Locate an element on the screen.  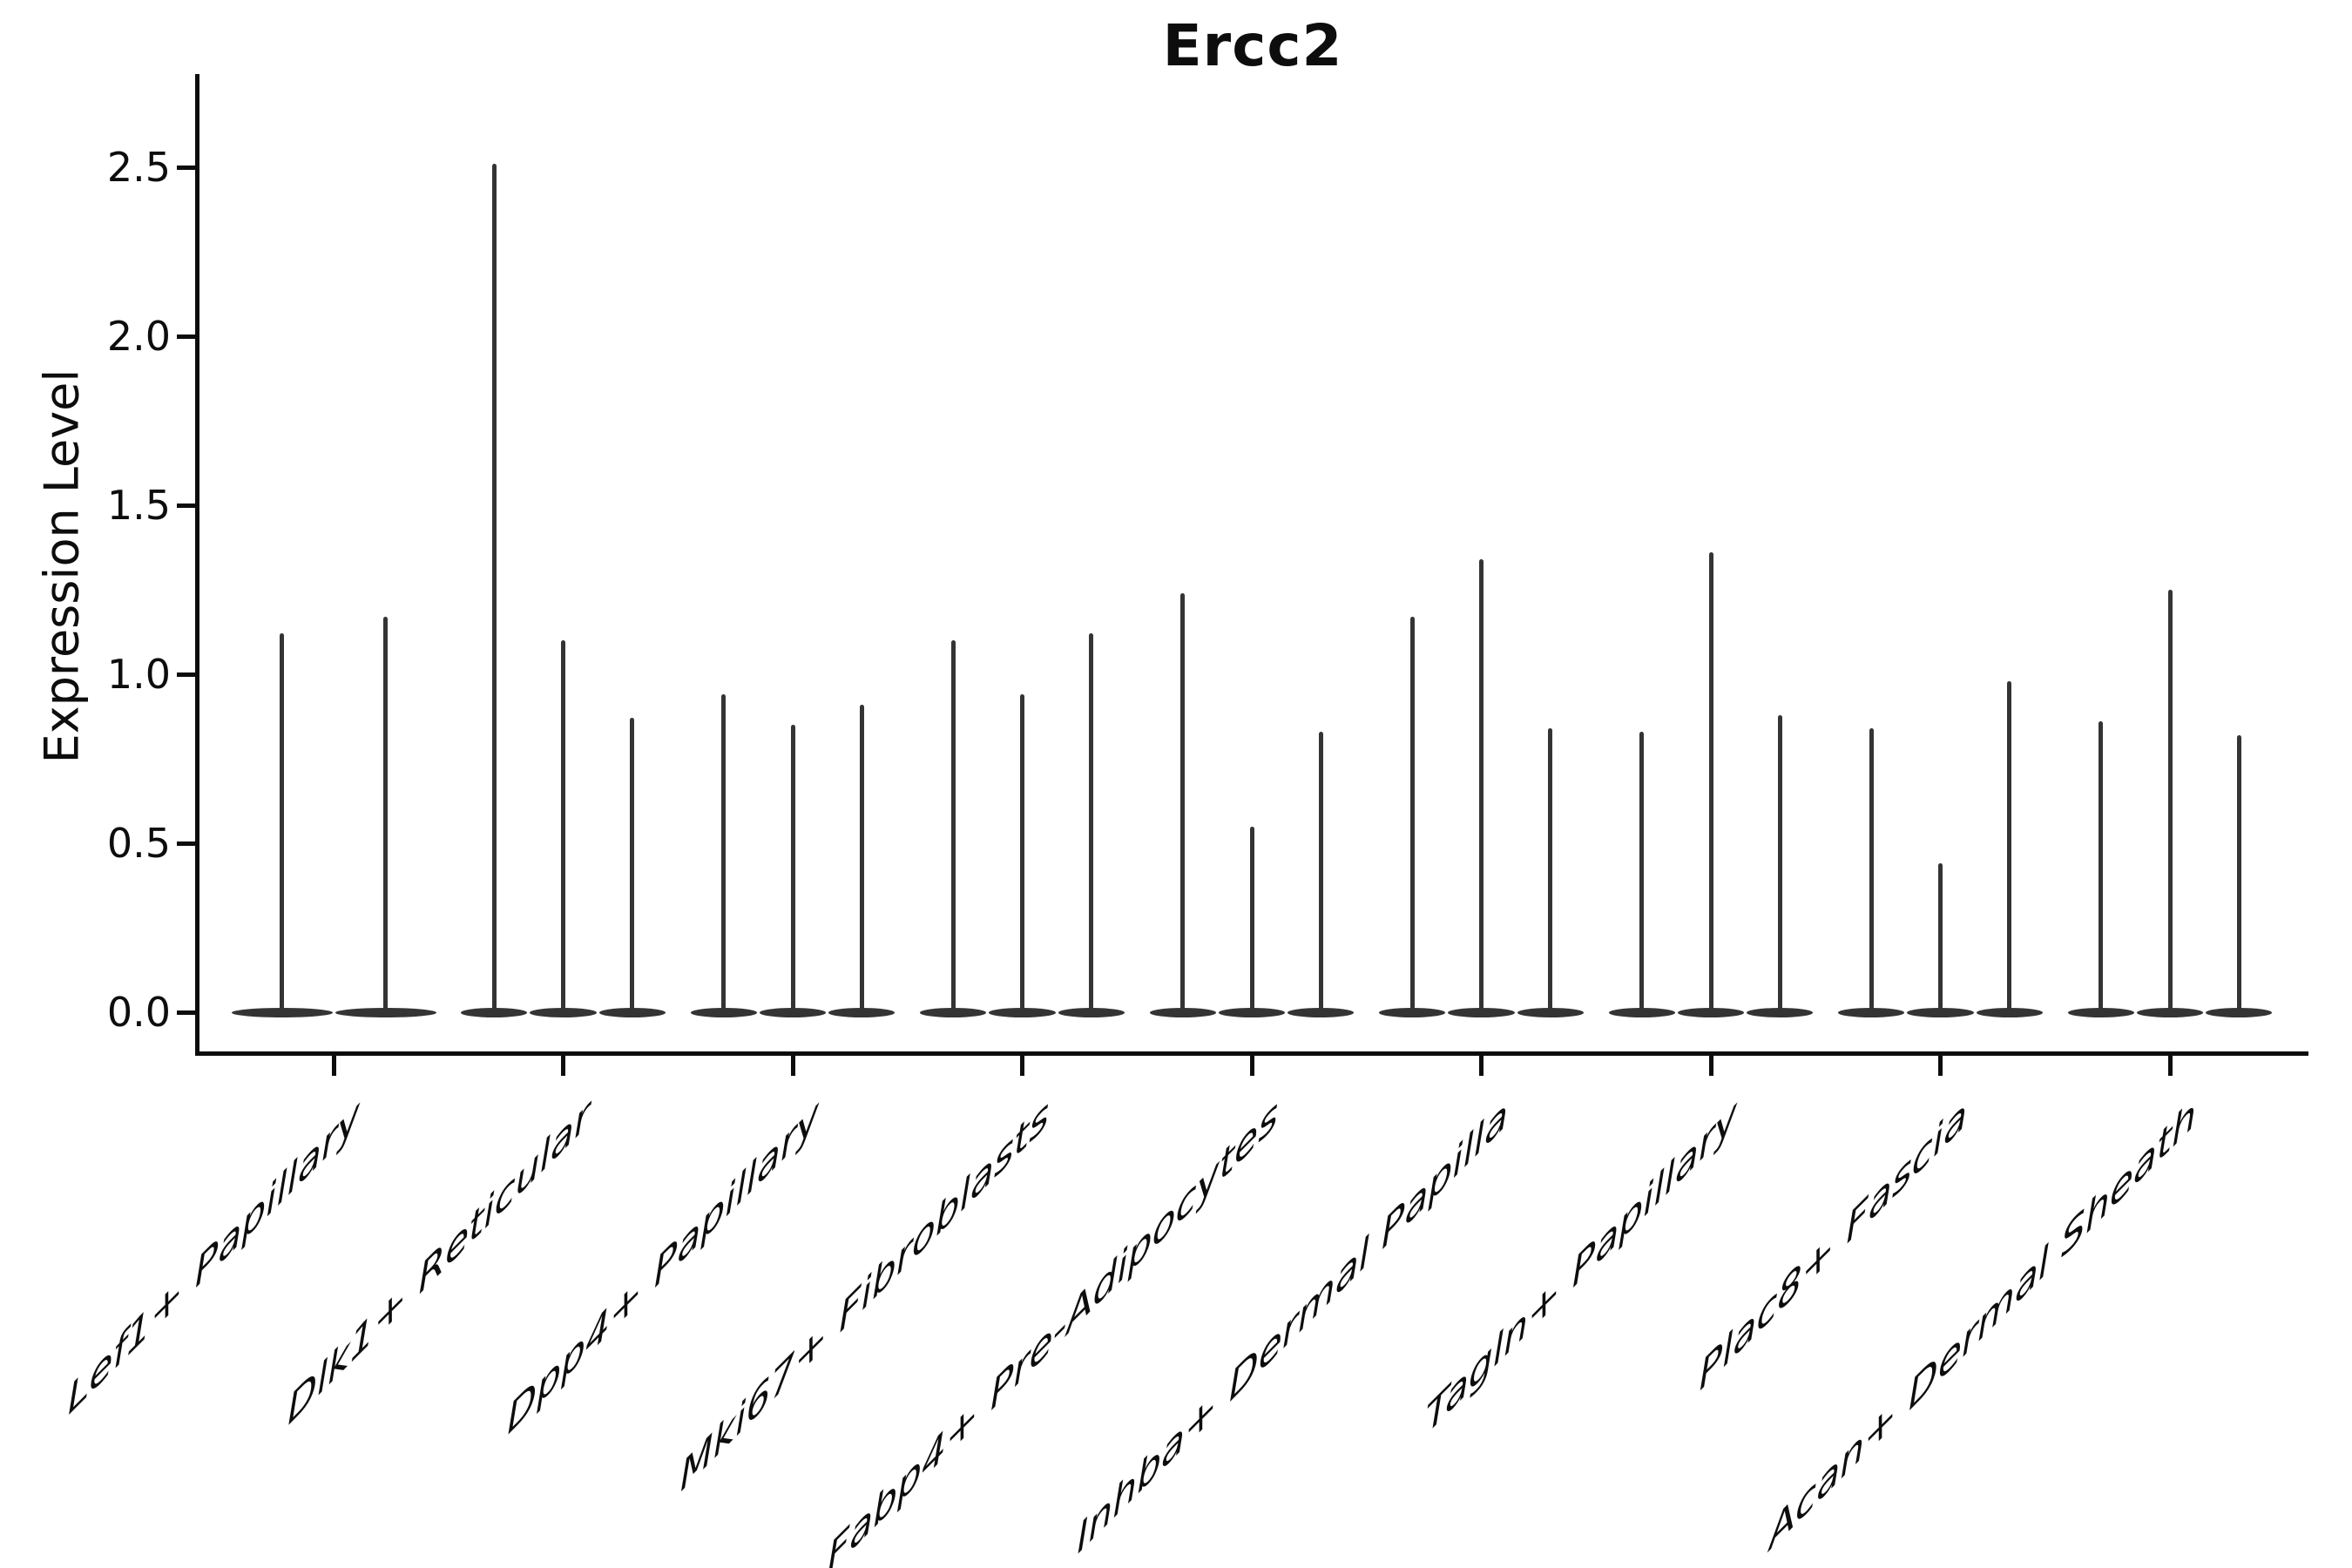
chart-title: Ercc2 is located at coordinates (1252, 45).